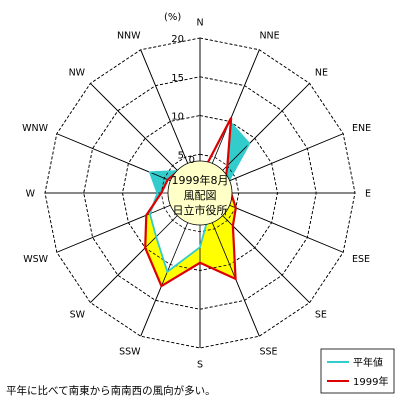 The width and height of the screenshot is (400, 400). I want to click on direction-label-se: SE, so click(321, 314).